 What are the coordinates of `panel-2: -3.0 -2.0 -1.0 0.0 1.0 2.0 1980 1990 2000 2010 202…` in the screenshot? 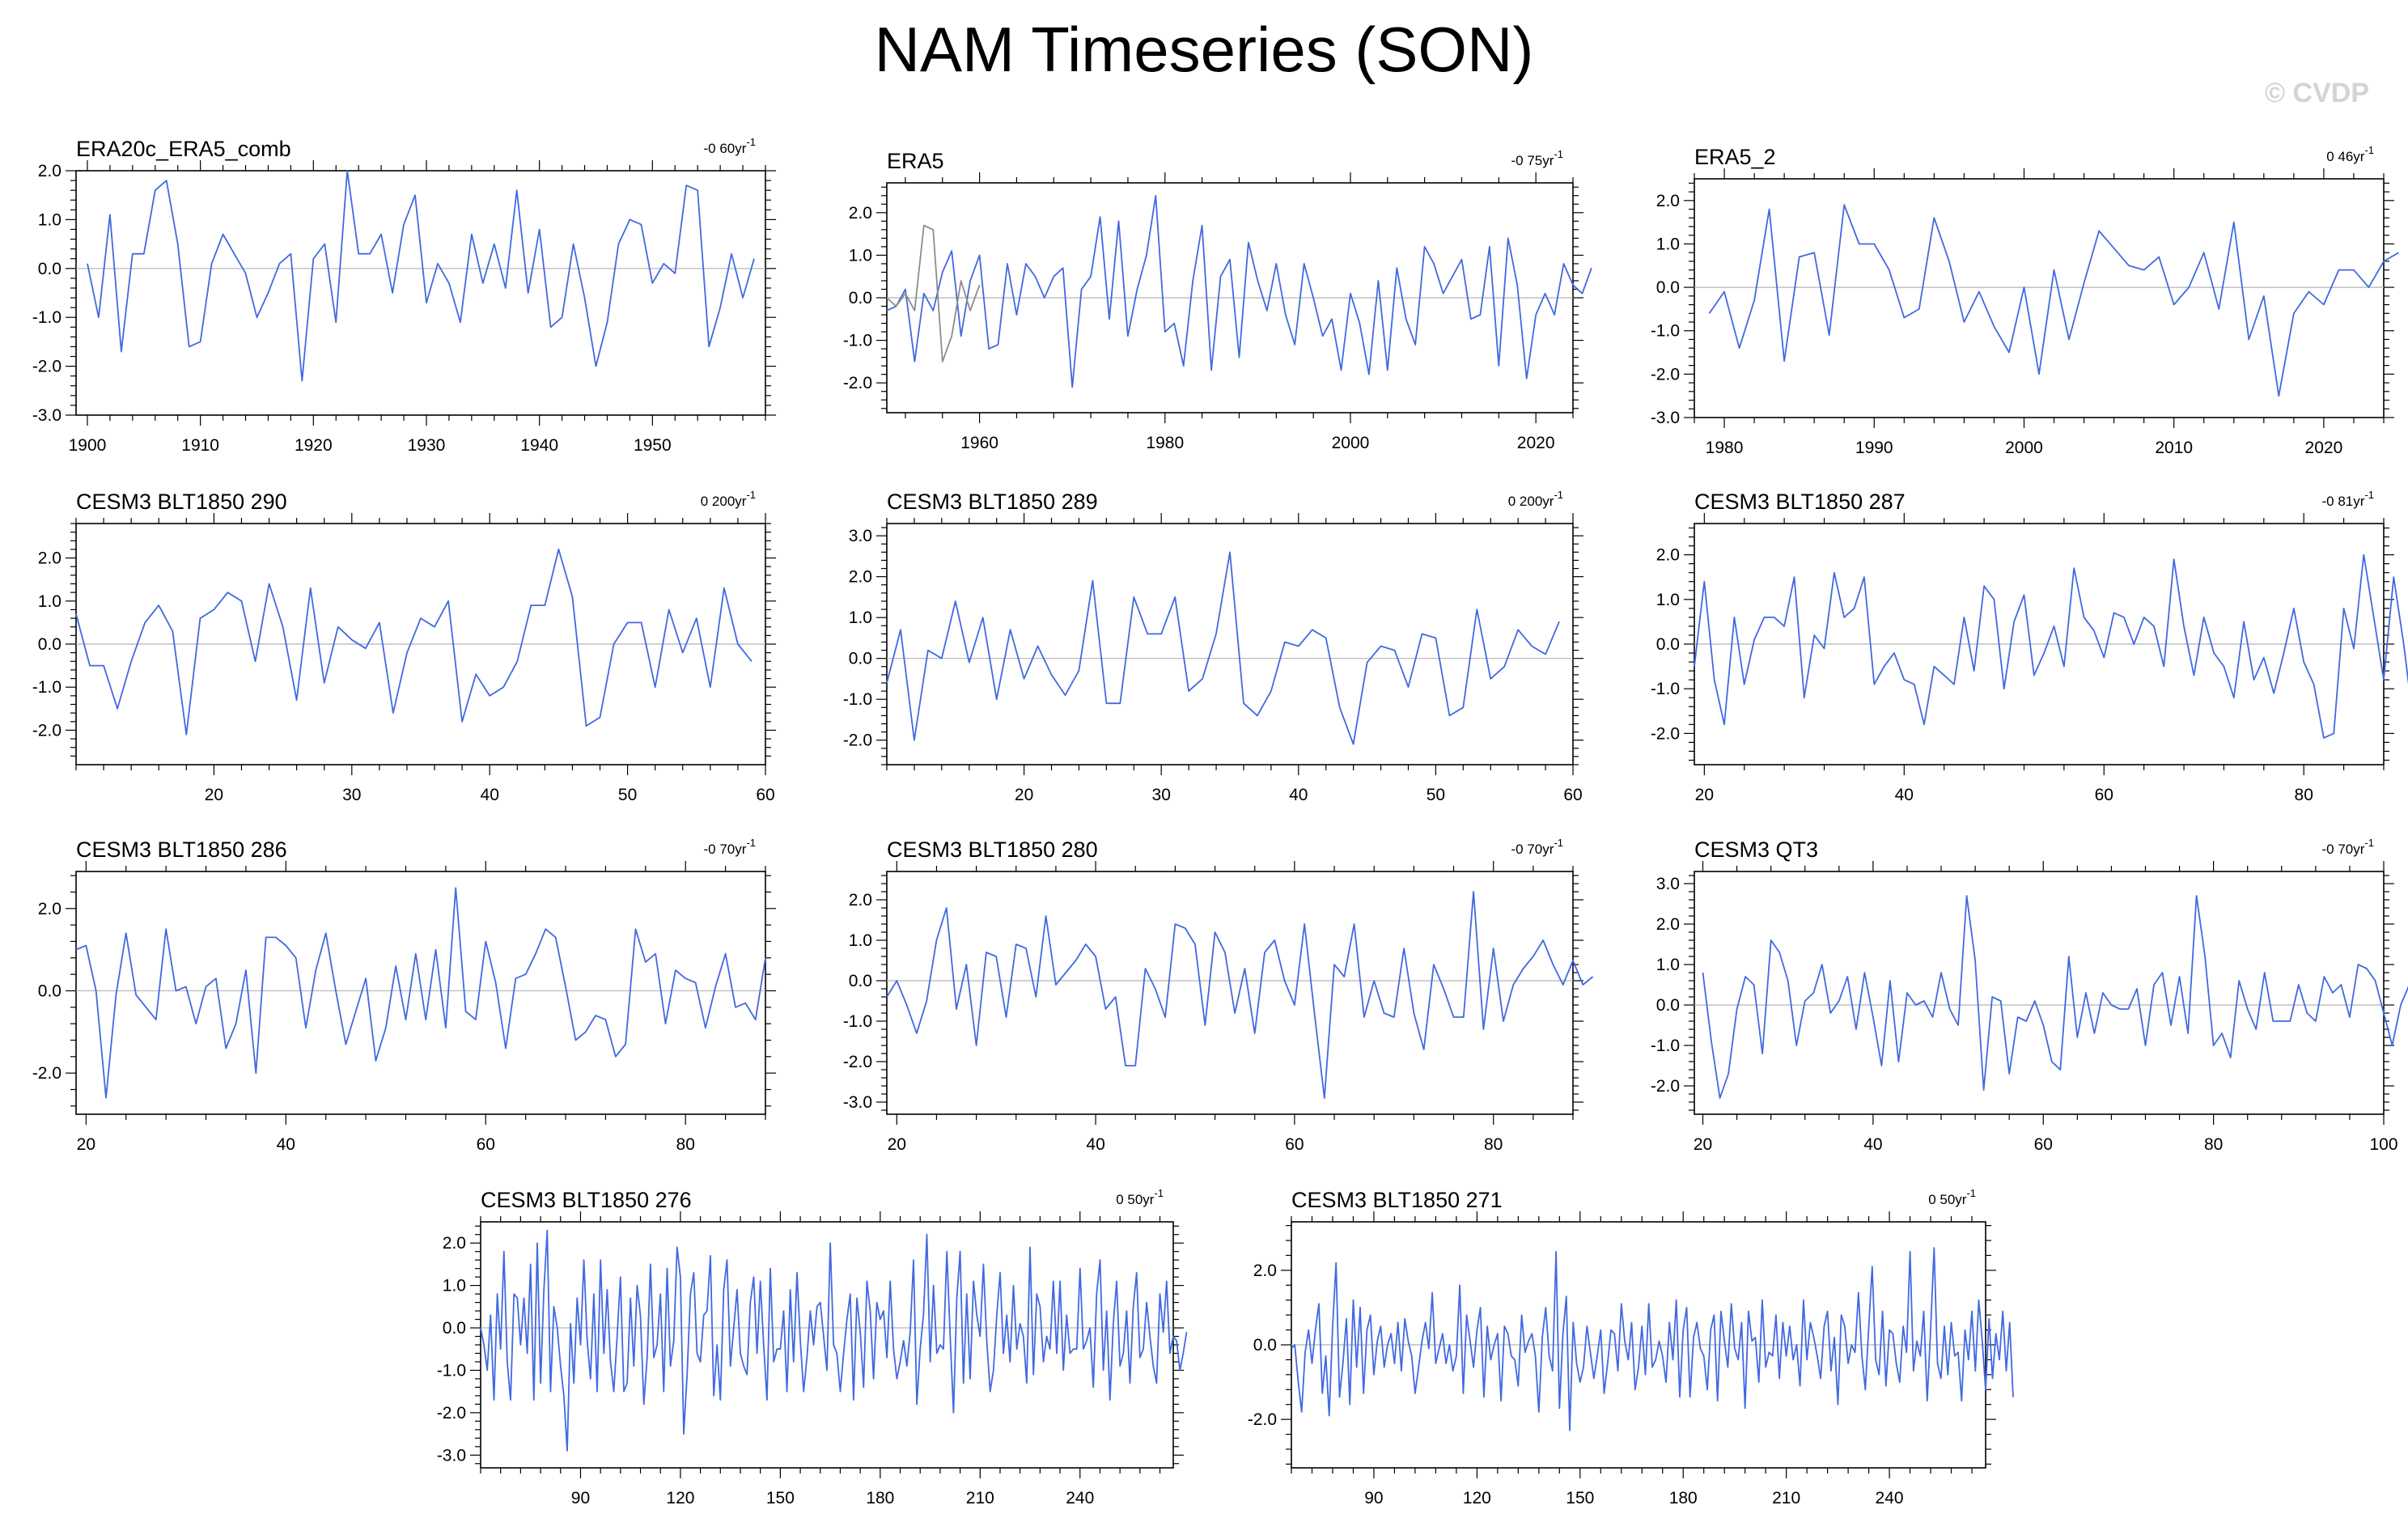 It's located at (2025, 300).